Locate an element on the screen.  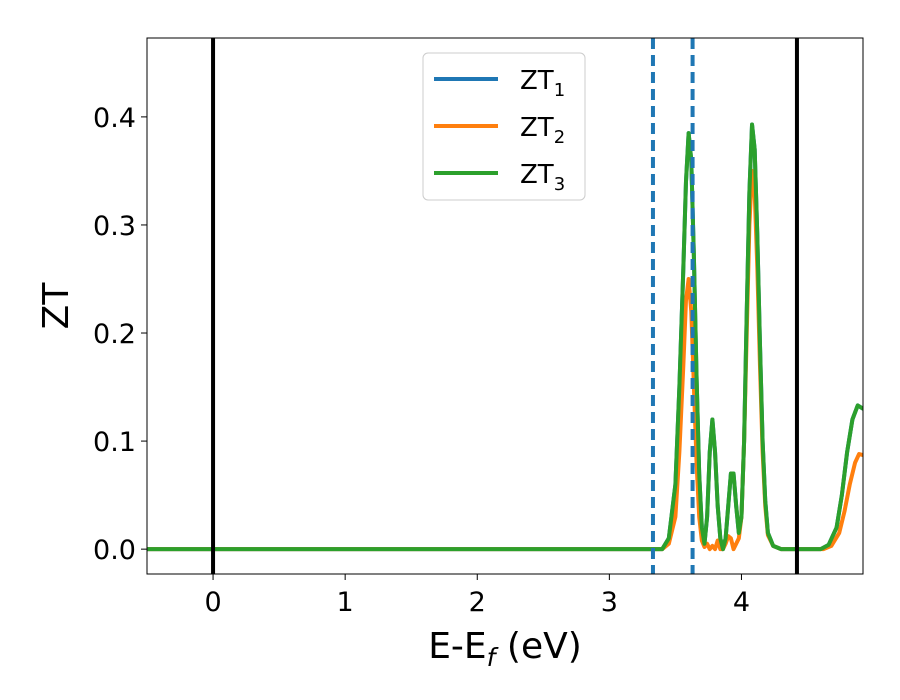
legend: ZT1 ZT2 ZT3 is located at coordinates (504, 126).